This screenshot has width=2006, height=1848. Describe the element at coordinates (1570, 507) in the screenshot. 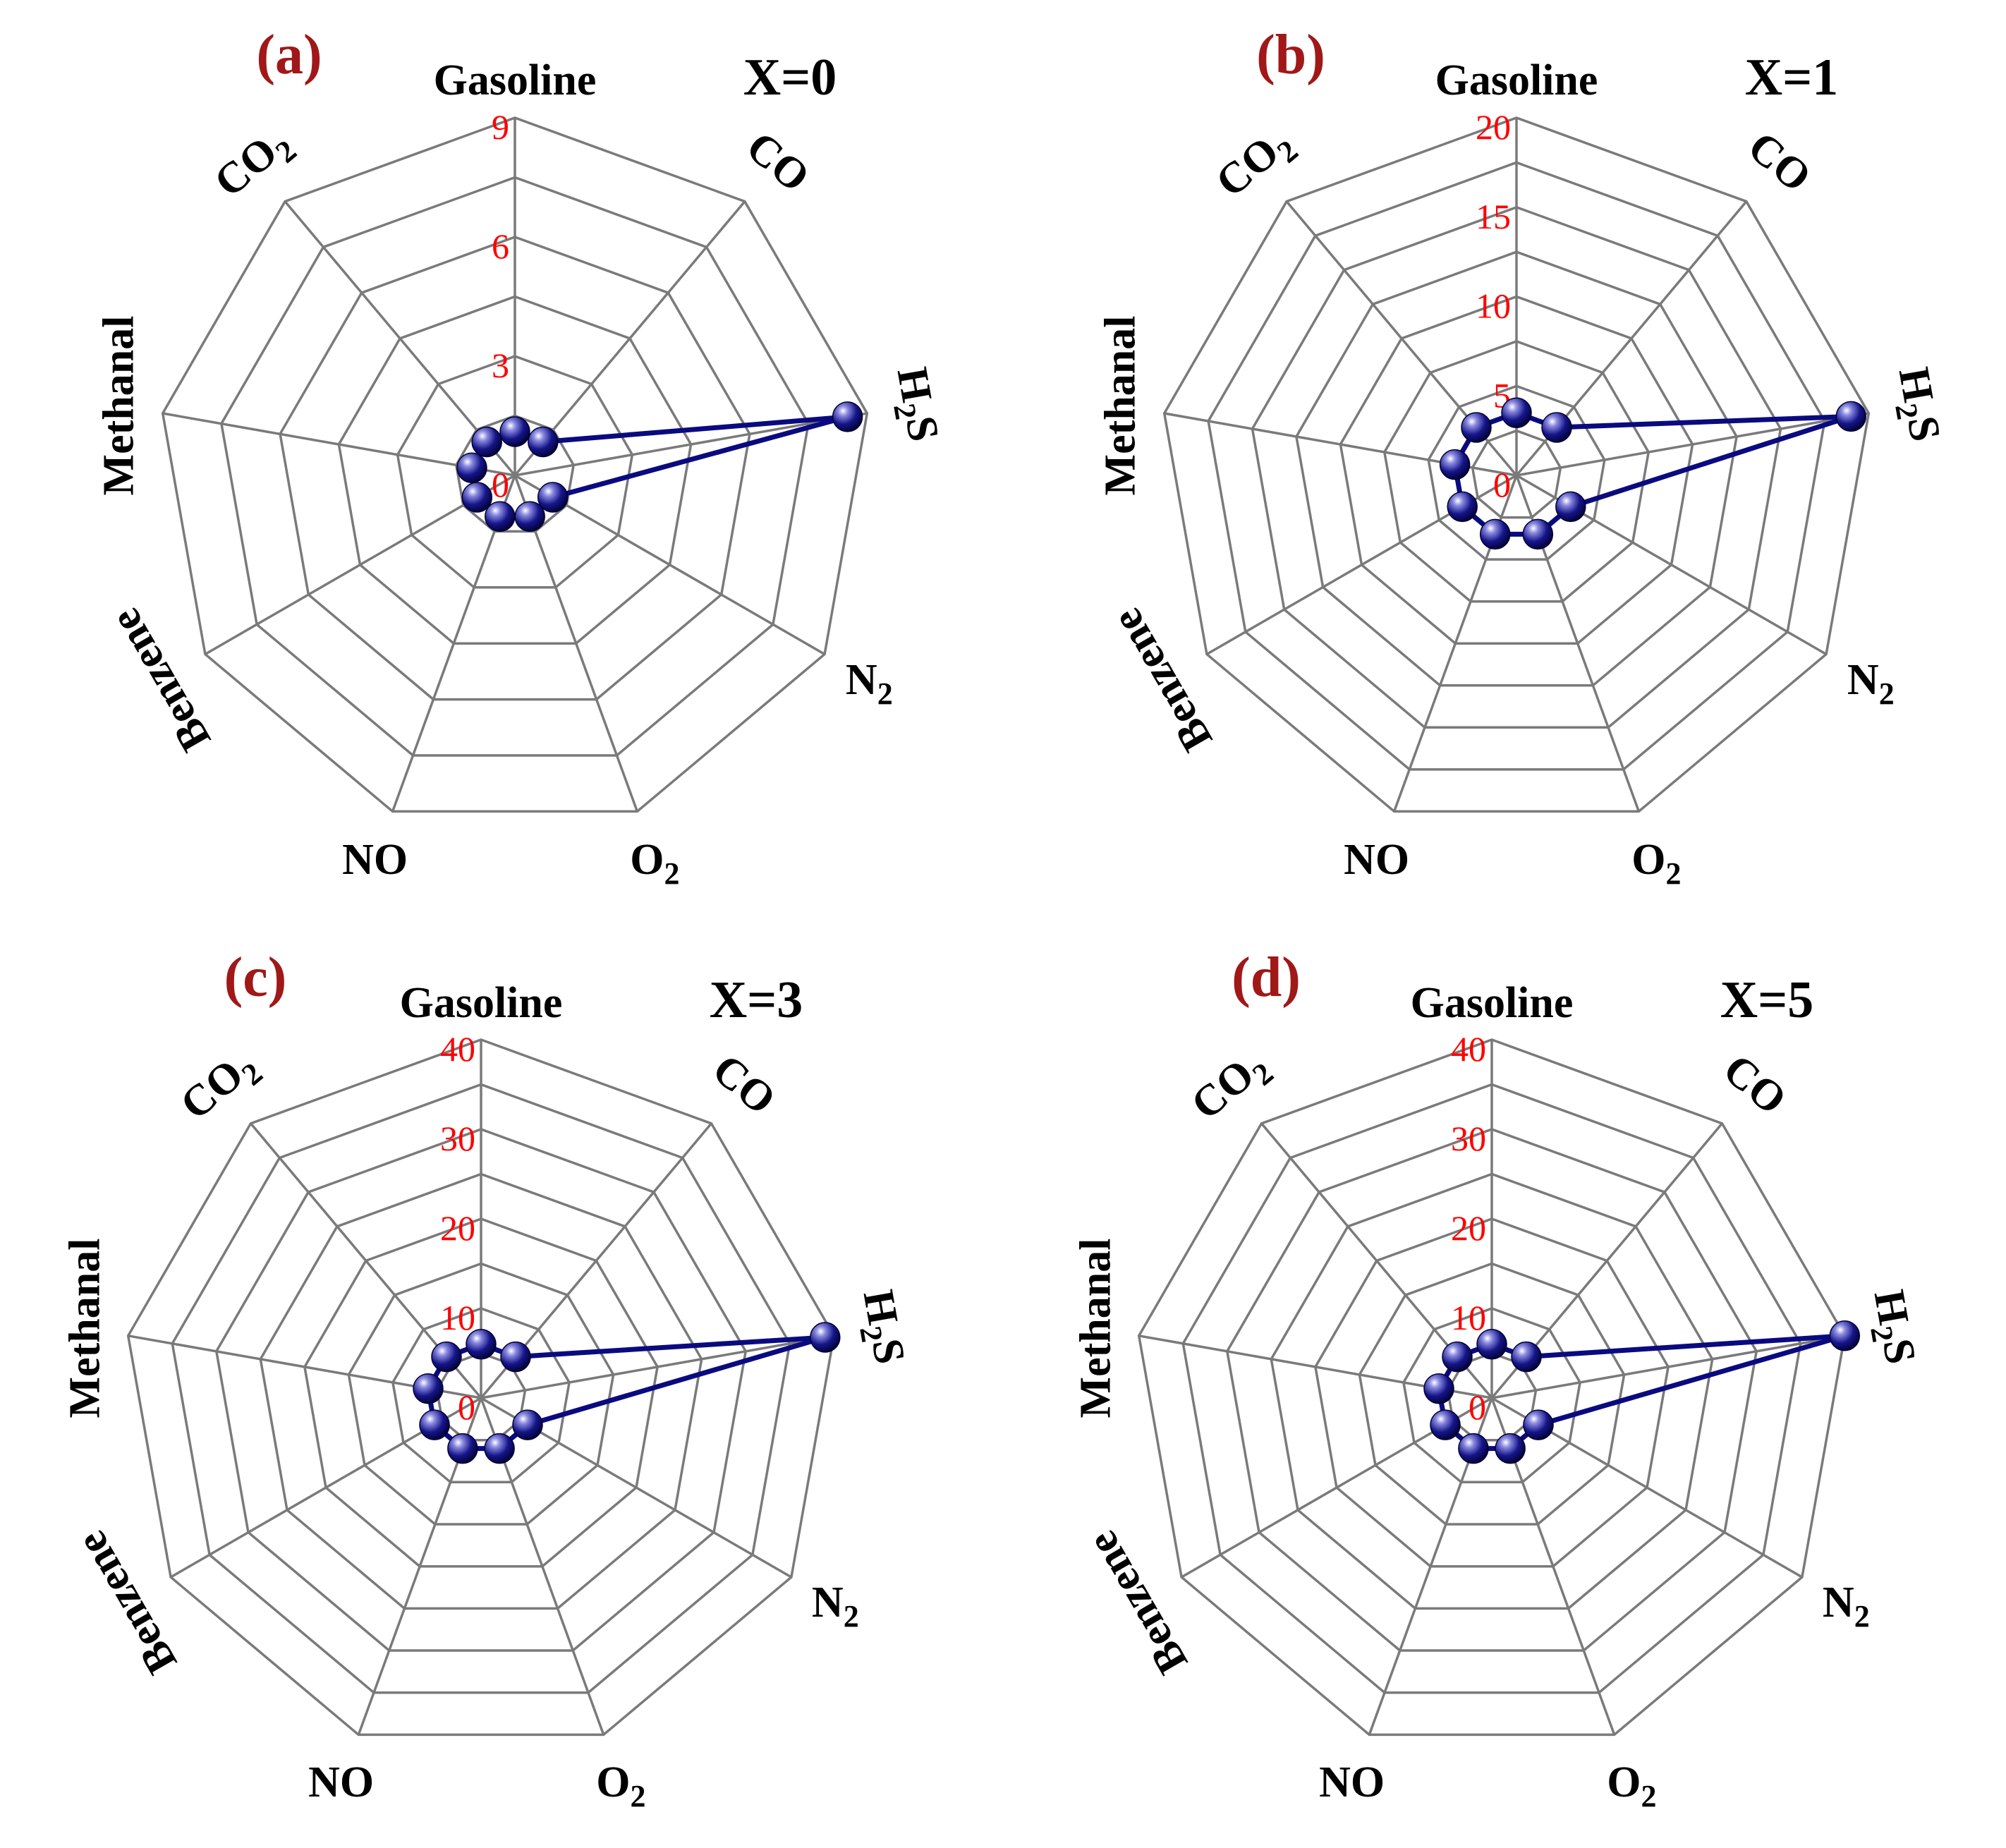

I see `data-point-n2` at that location.